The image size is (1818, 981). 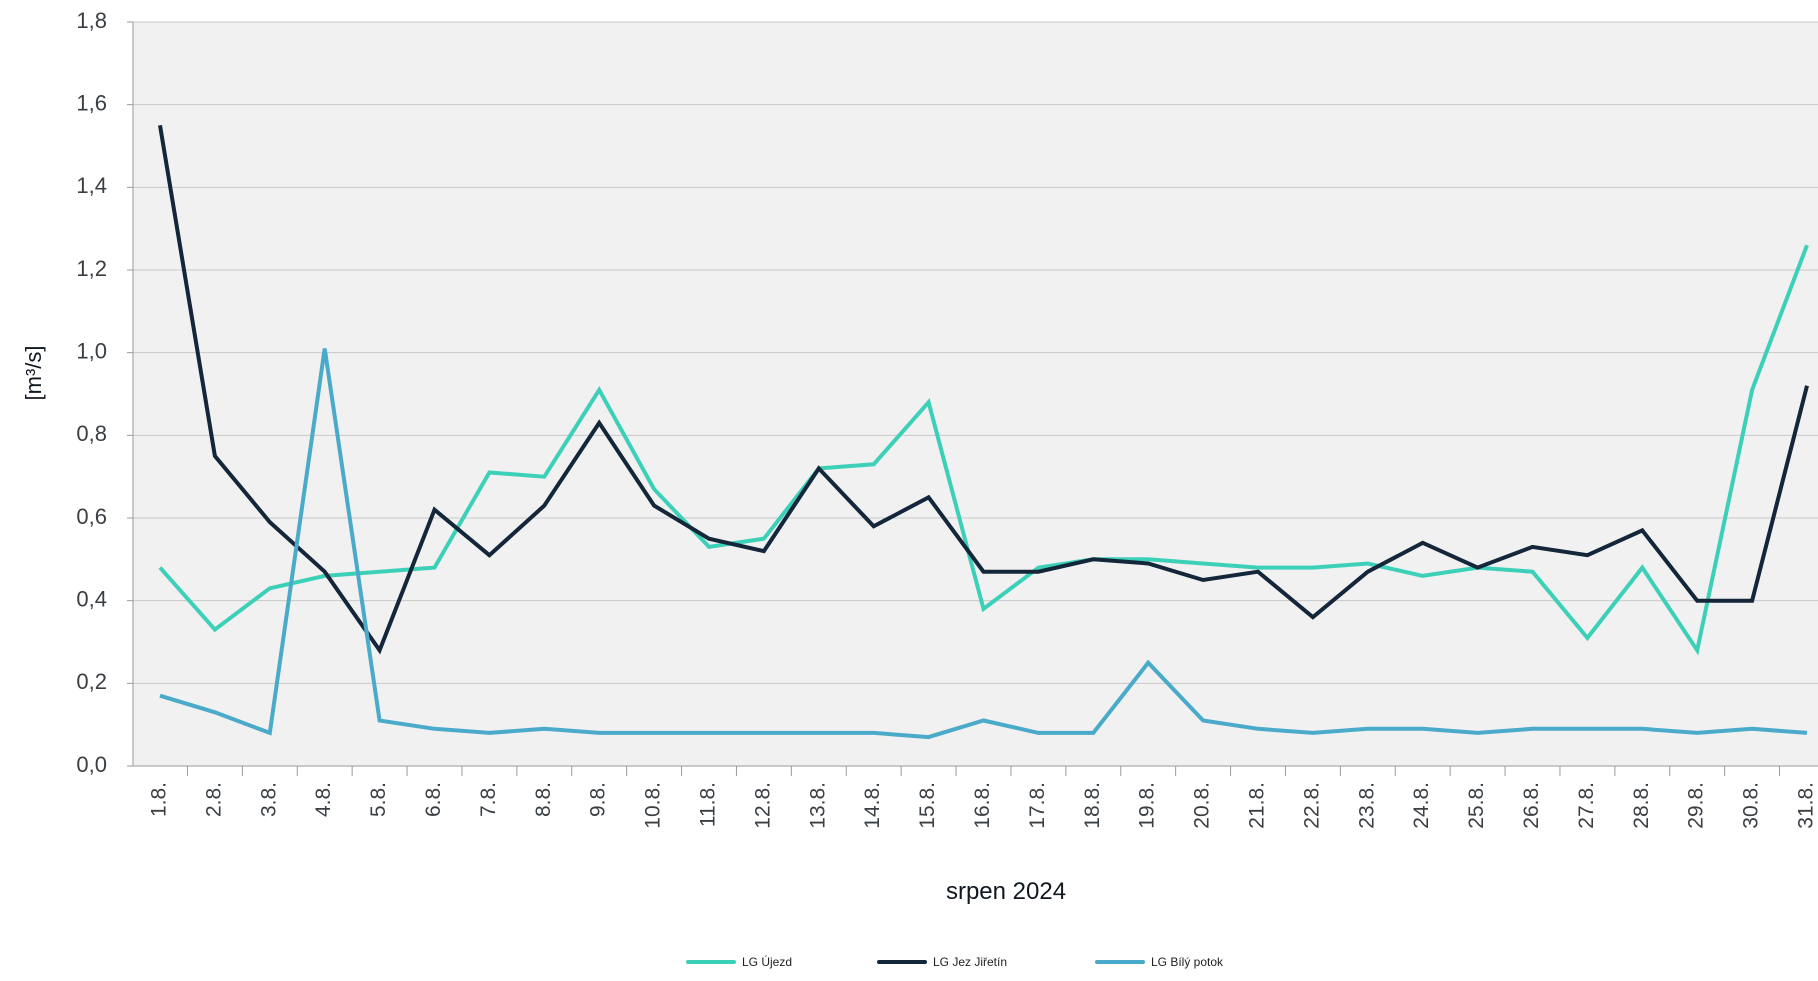 What do you see at coordinates (927, 805) in the screenshot?
I see `x-tick-label: 15.8.` at bounding box center [927, 805].